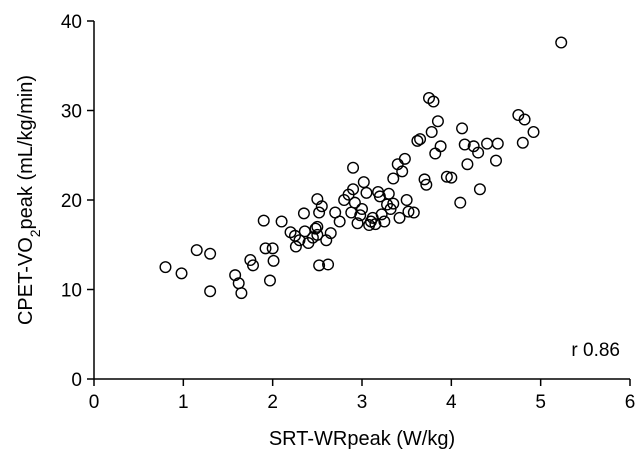 This screenshot has width=639, height=457. Describe the element at coordinates (26, 152) in the screenshot. I see `y-axis-title-post: peak (mL/kg/min)` at that location.